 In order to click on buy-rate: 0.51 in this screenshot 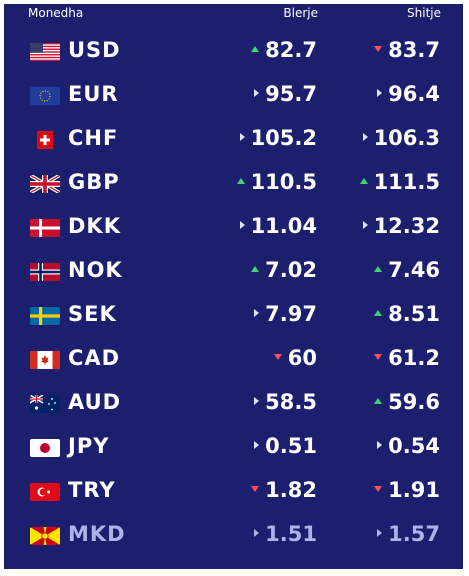, I will do `click(285, 446)`.